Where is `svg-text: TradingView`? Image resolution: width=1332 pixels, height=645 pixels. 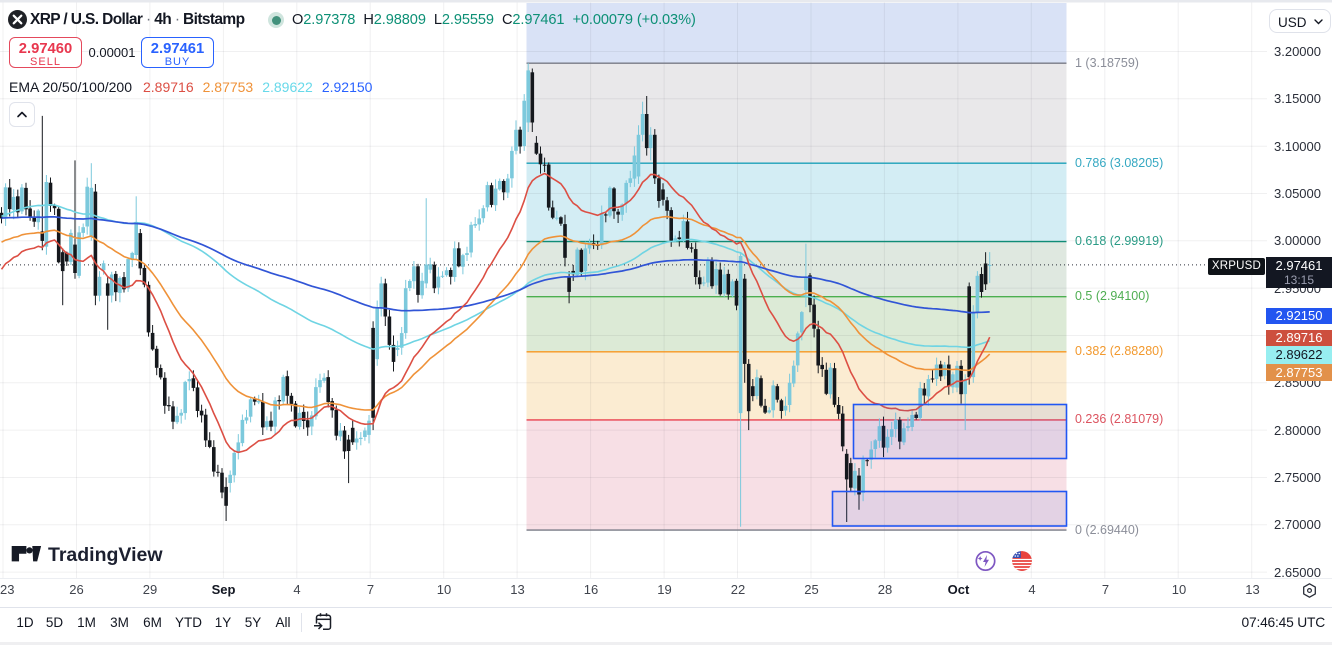
svg-text: TradingView is located at coordinates (105, 555).